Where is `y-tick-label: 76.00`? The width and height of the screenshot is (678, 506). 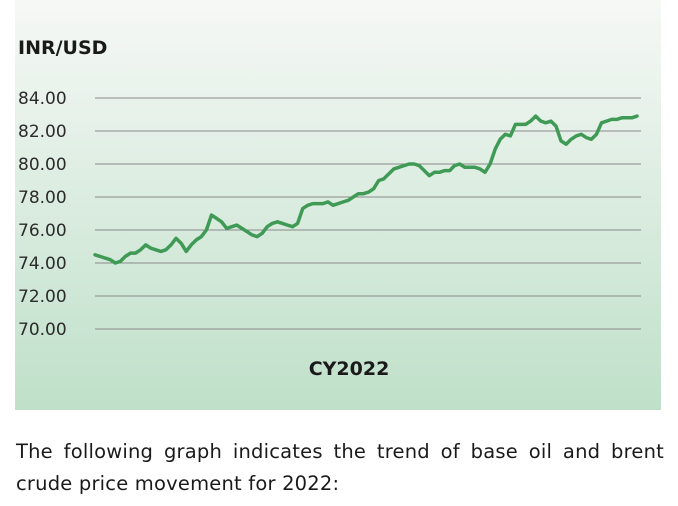
y-tick-label: 76.00 is located at coordinates (42, 231).